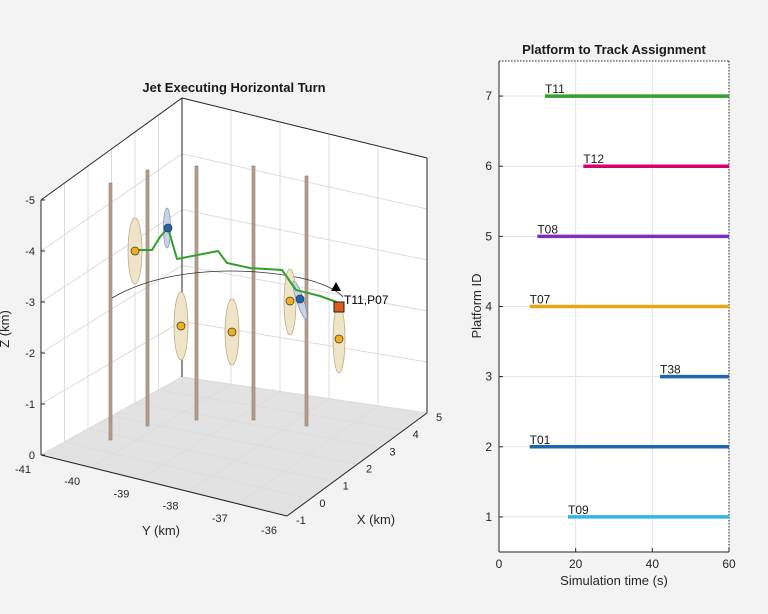 Image resolution: width=768 pixels, height=614 pixels. I want to click on y-axis-label-2d: Platform ID, so click(476, 305).